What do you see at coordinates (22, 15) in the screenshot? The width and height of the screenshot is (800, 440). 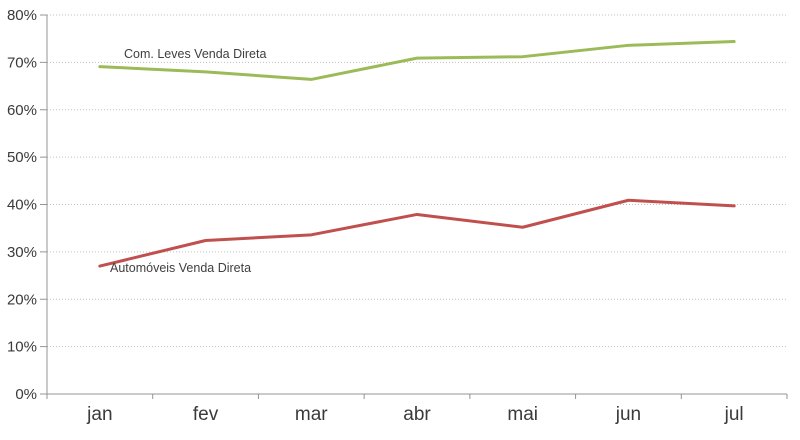 I see `y-axis-tick-label: 80%` at bounding box center [22, 15].